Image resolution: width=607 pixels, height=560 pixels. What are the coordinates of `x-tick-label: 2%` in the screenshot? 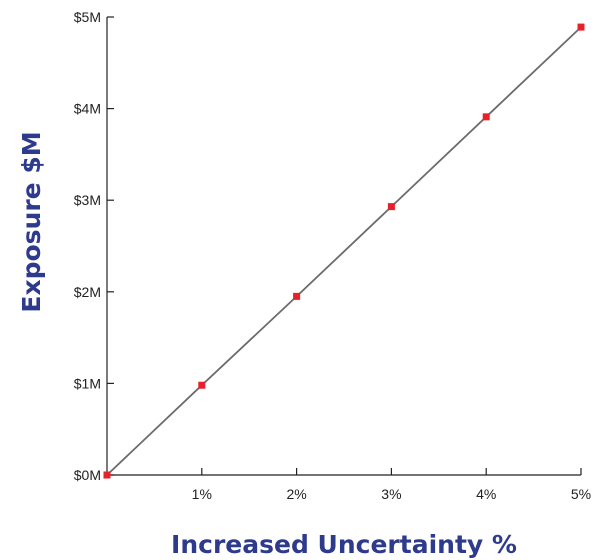 It's located at (296, 494).